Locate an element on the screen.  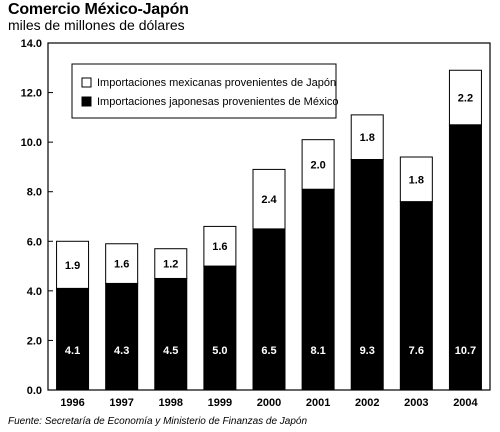
value-label-top: 2.0 is located at coordinates (317, 165).